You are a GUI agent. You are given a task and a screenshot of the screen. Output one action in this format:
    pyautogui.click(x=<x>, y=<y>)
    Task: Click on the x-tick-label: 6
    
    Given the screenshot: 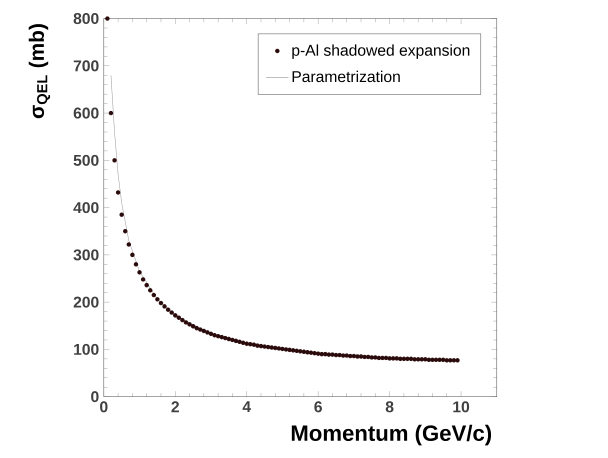 What is the action you would take?
    pyautogui.click(x=318, y=406)
    